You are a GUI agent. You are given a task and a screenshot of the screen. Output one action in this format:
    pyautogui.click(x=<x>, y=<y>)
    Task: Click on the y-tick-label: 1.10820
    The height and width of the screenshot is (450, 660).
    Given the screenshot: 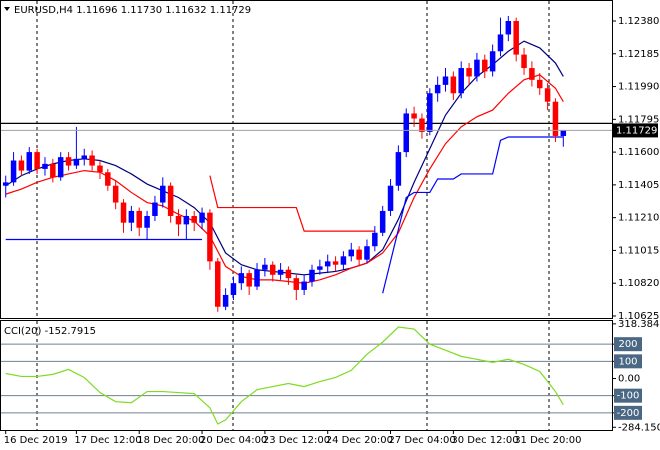 What is the action you would take?
    pyautogui.click(x=638, y=283)
    